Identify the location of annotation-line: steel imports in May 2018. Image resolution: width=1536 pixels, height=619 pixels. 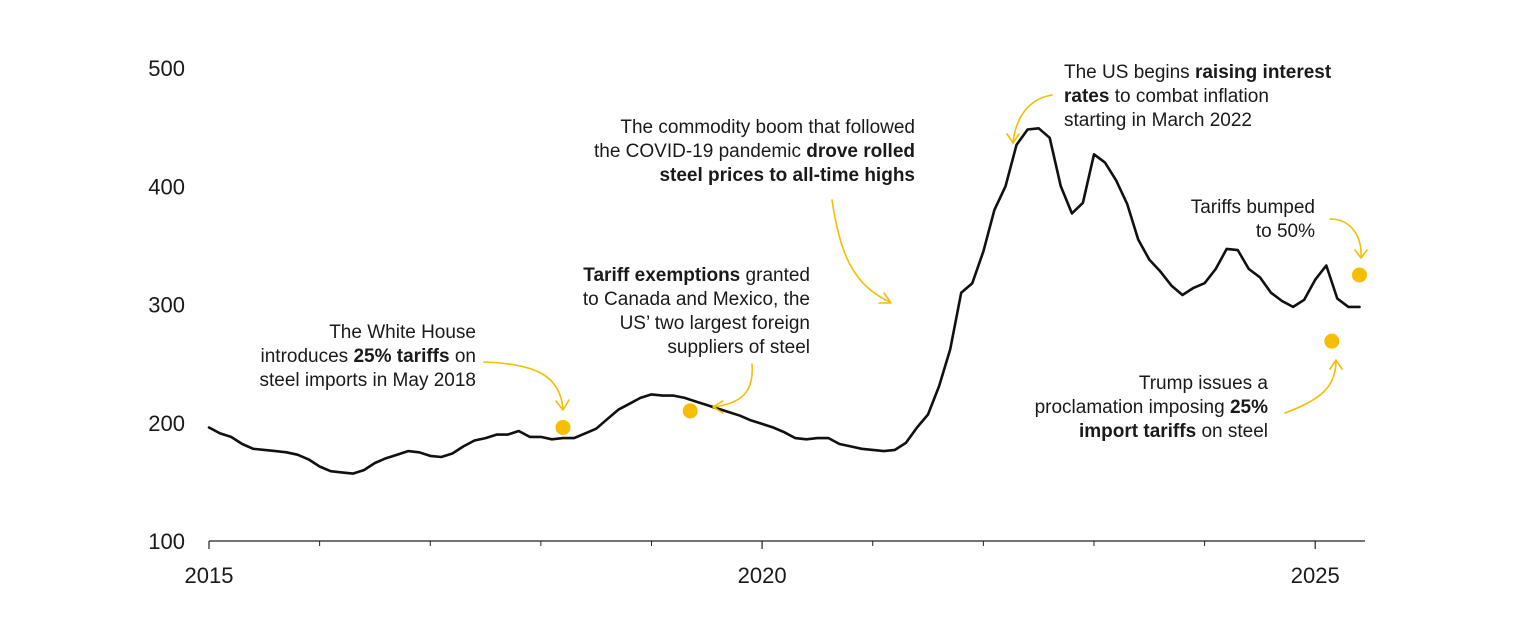
(368, 380).